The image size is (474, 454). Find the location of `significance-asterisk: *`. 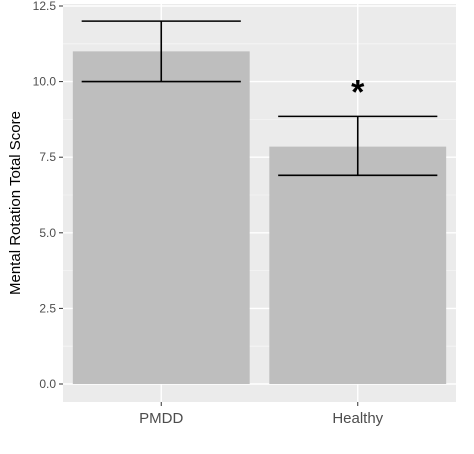

significance-asterisk: * is located at coordinates (358, 92).